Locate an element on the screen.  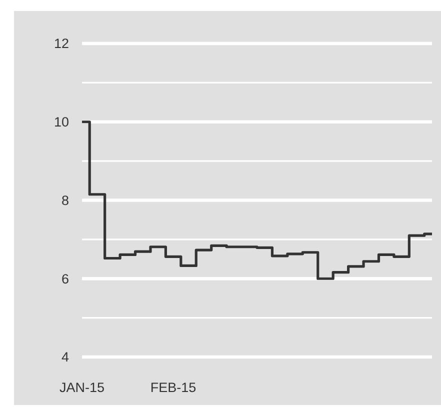
y-tick-label: 12 is located at coordinates (61, 44).